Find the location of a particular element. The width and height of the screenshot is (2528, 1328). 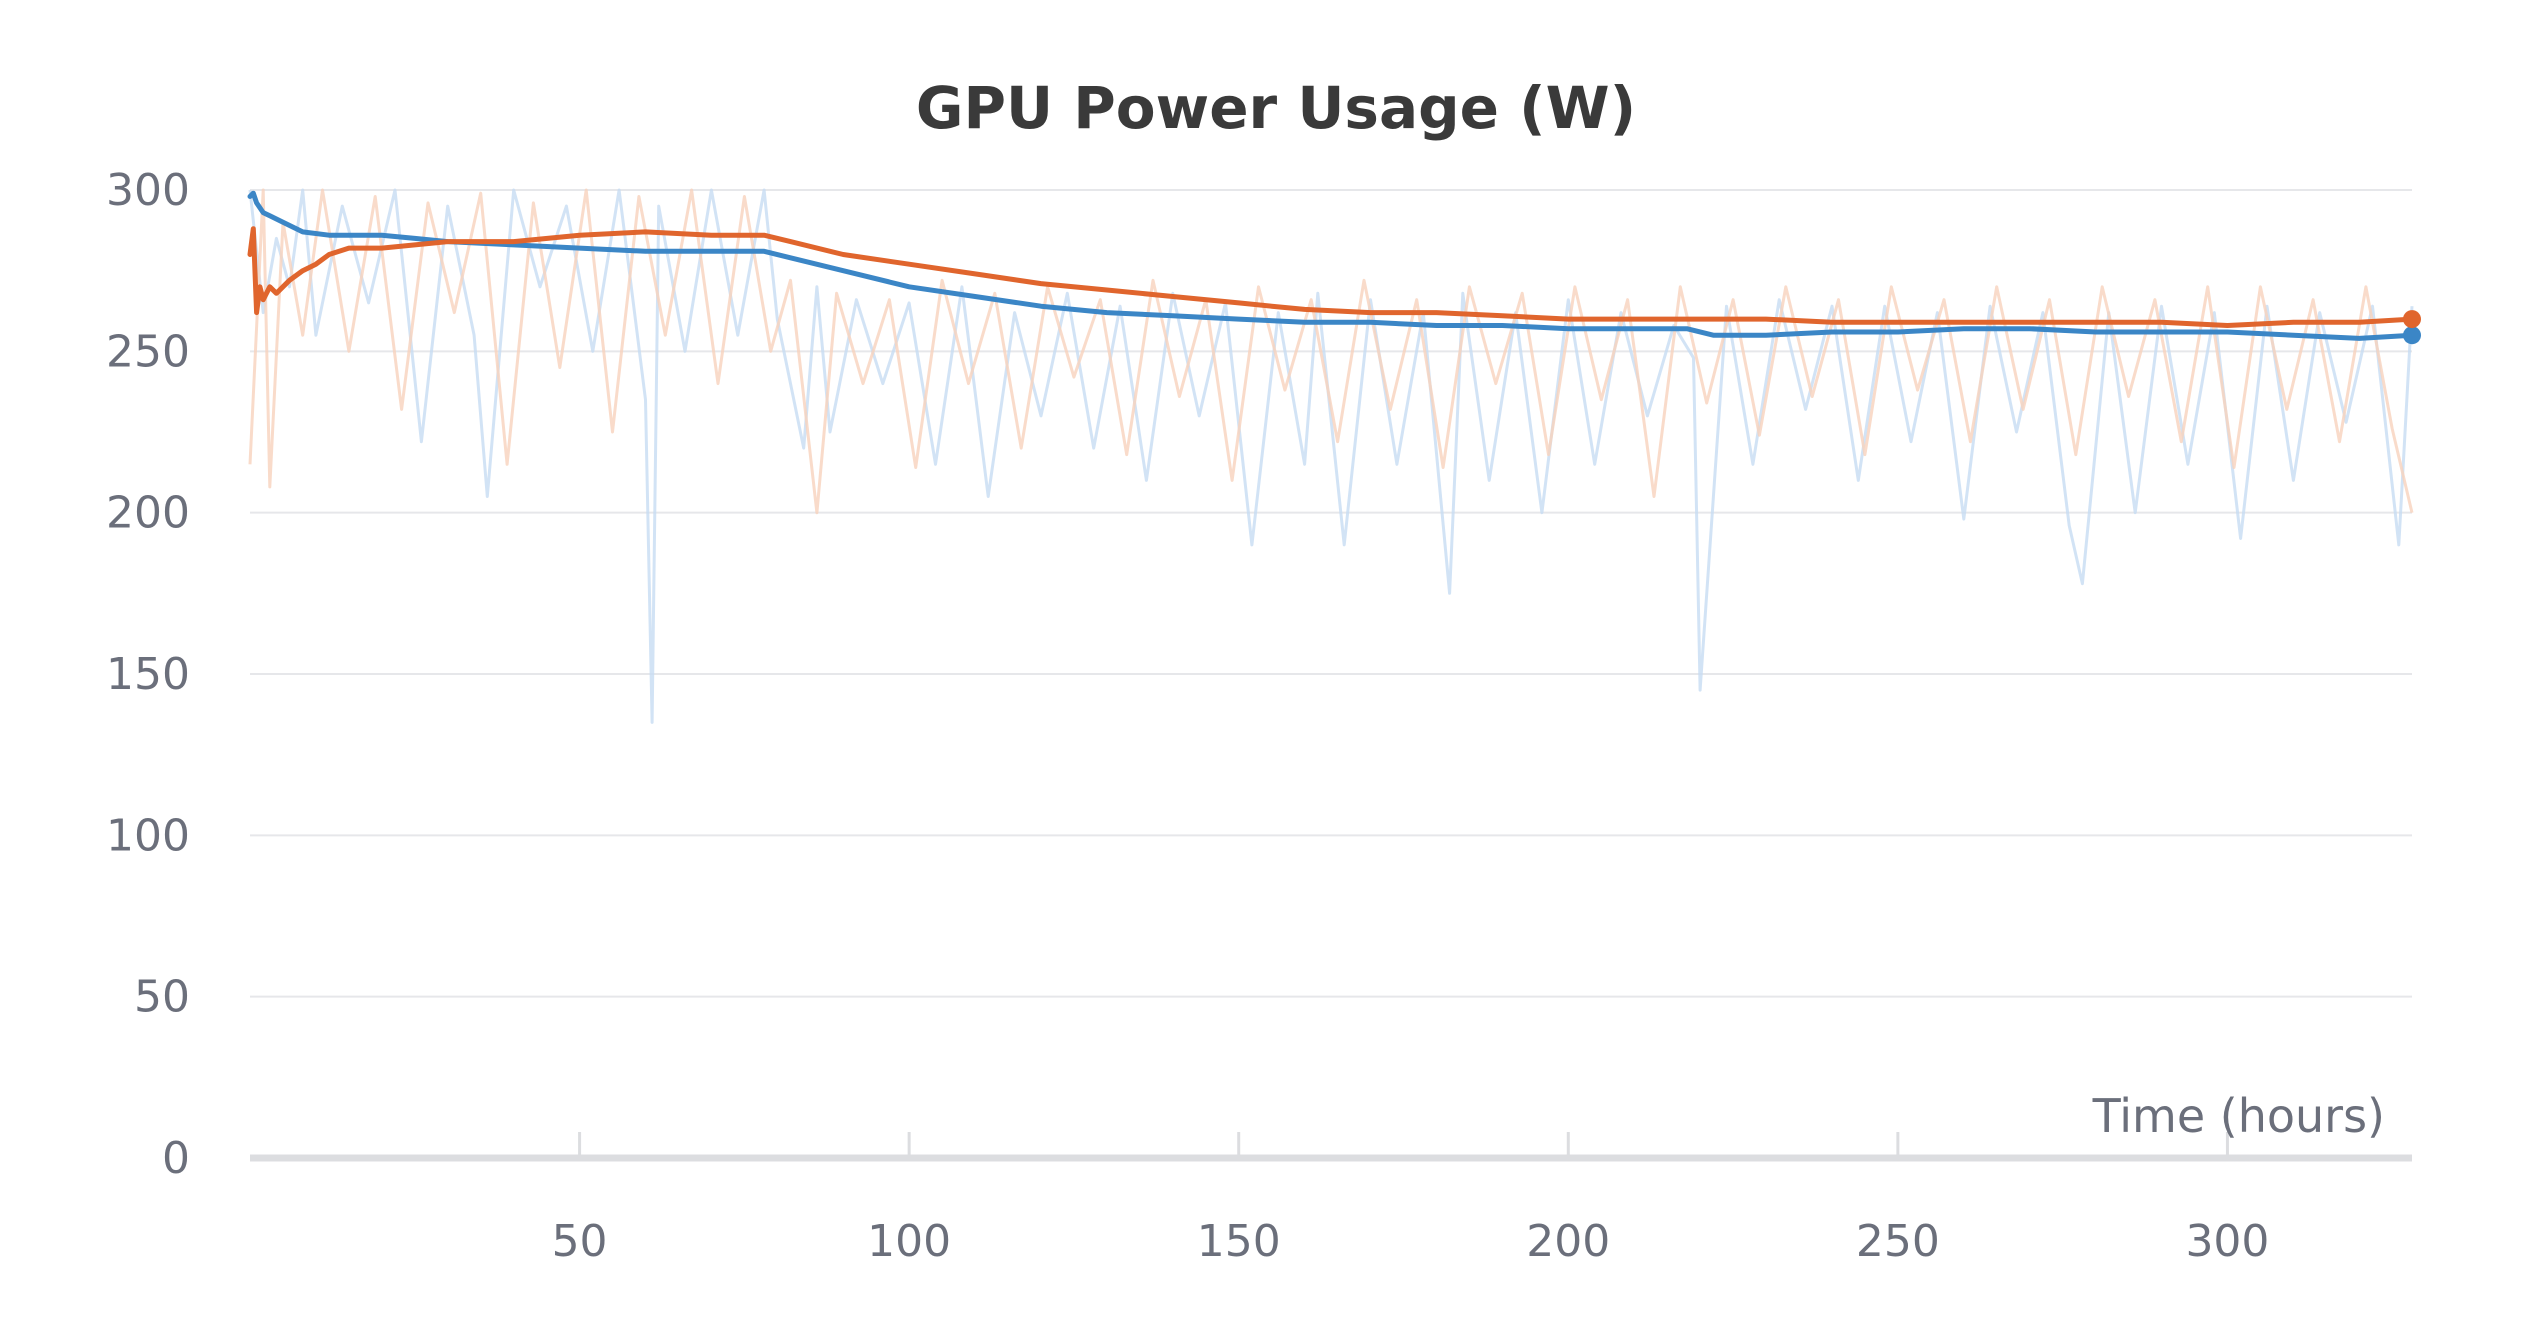

series-1-smoothed-line is located at coordinates (1331, 265).